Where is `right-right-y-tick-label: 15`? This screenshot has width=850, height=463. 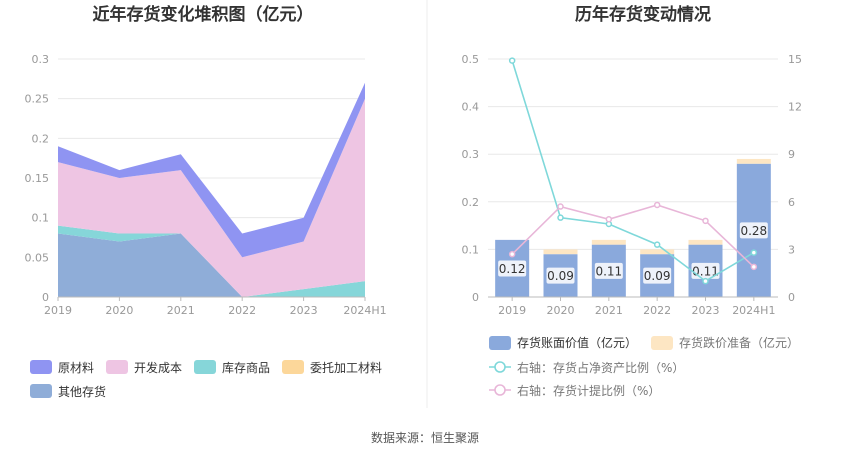
right-right-y-tick-label: 15 is located at coordinates (795, 59).